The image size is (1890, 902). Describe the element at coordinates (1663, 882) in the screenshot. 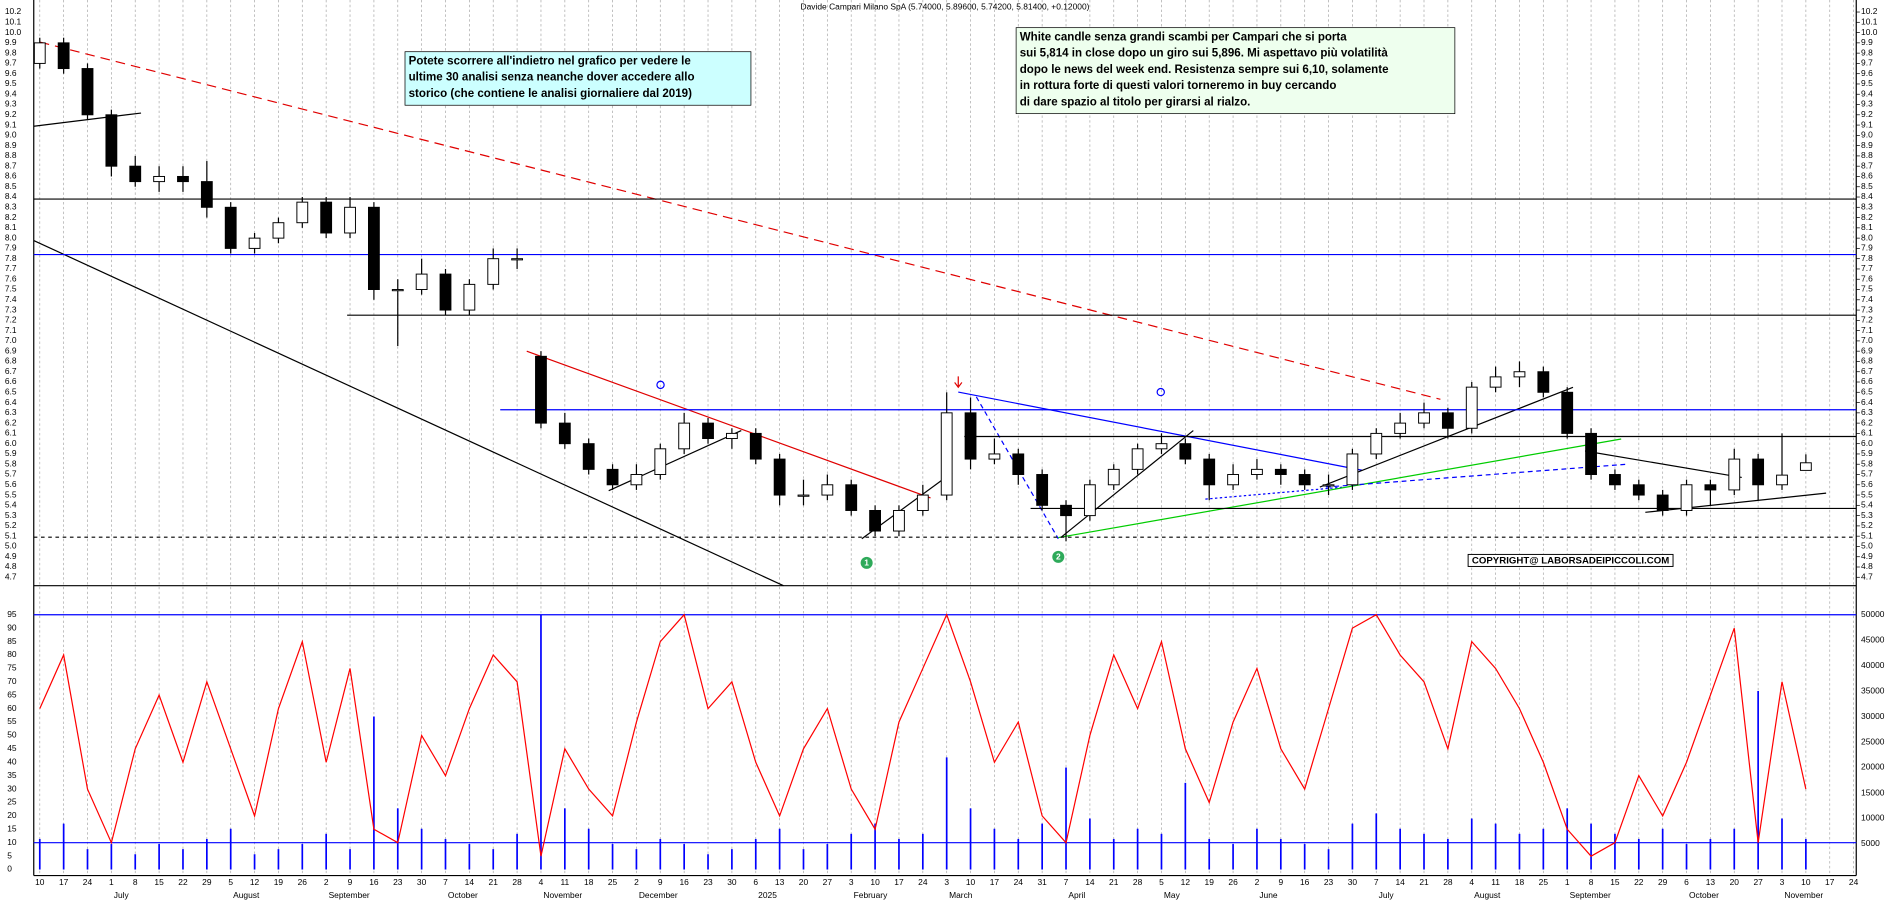

I see `x-tick-label: 29` at that location.